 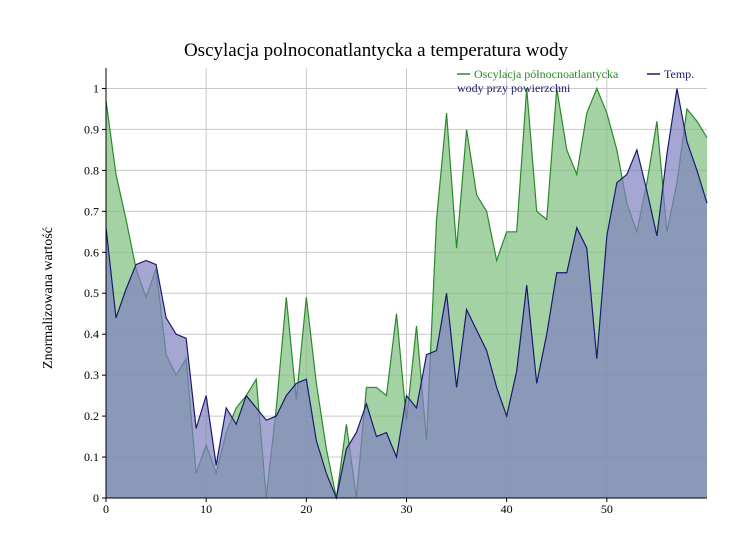 I want to click on y-tick-label: 0.7, so click(x=91, y=211).